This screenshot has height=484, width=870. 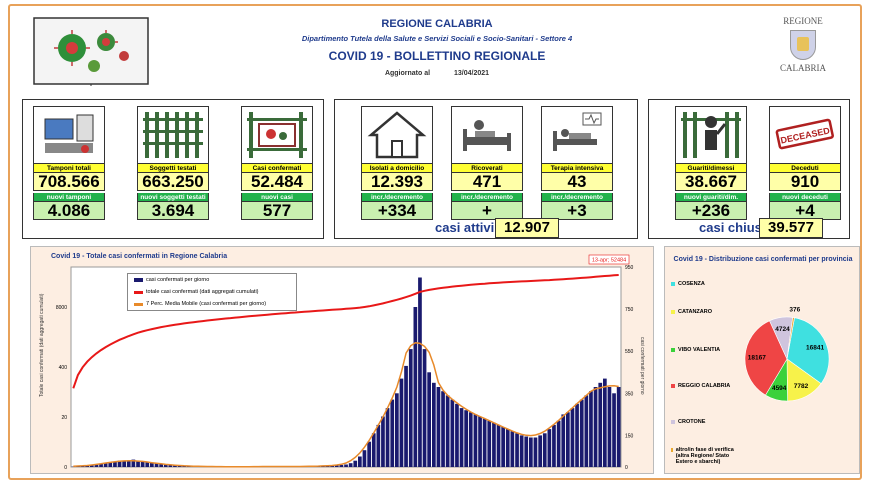 I want to click on right-tick-label: 950, so click(x=629, y=268).